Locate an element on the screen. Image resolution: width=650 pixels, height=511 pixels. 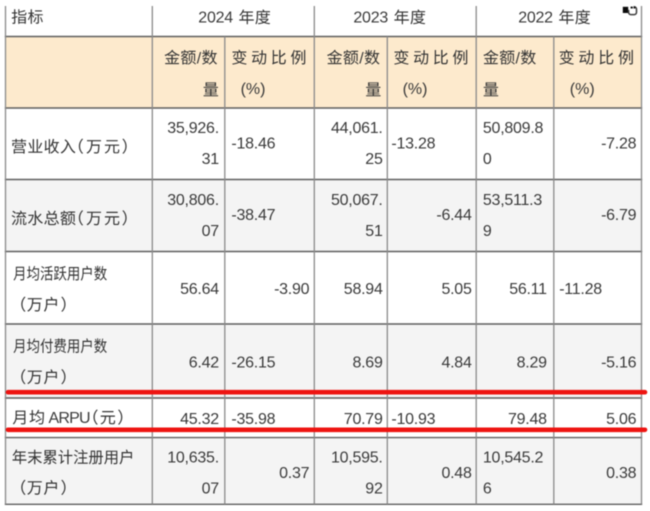
svg-text: 6.42 is located at coordinates (204, 362).